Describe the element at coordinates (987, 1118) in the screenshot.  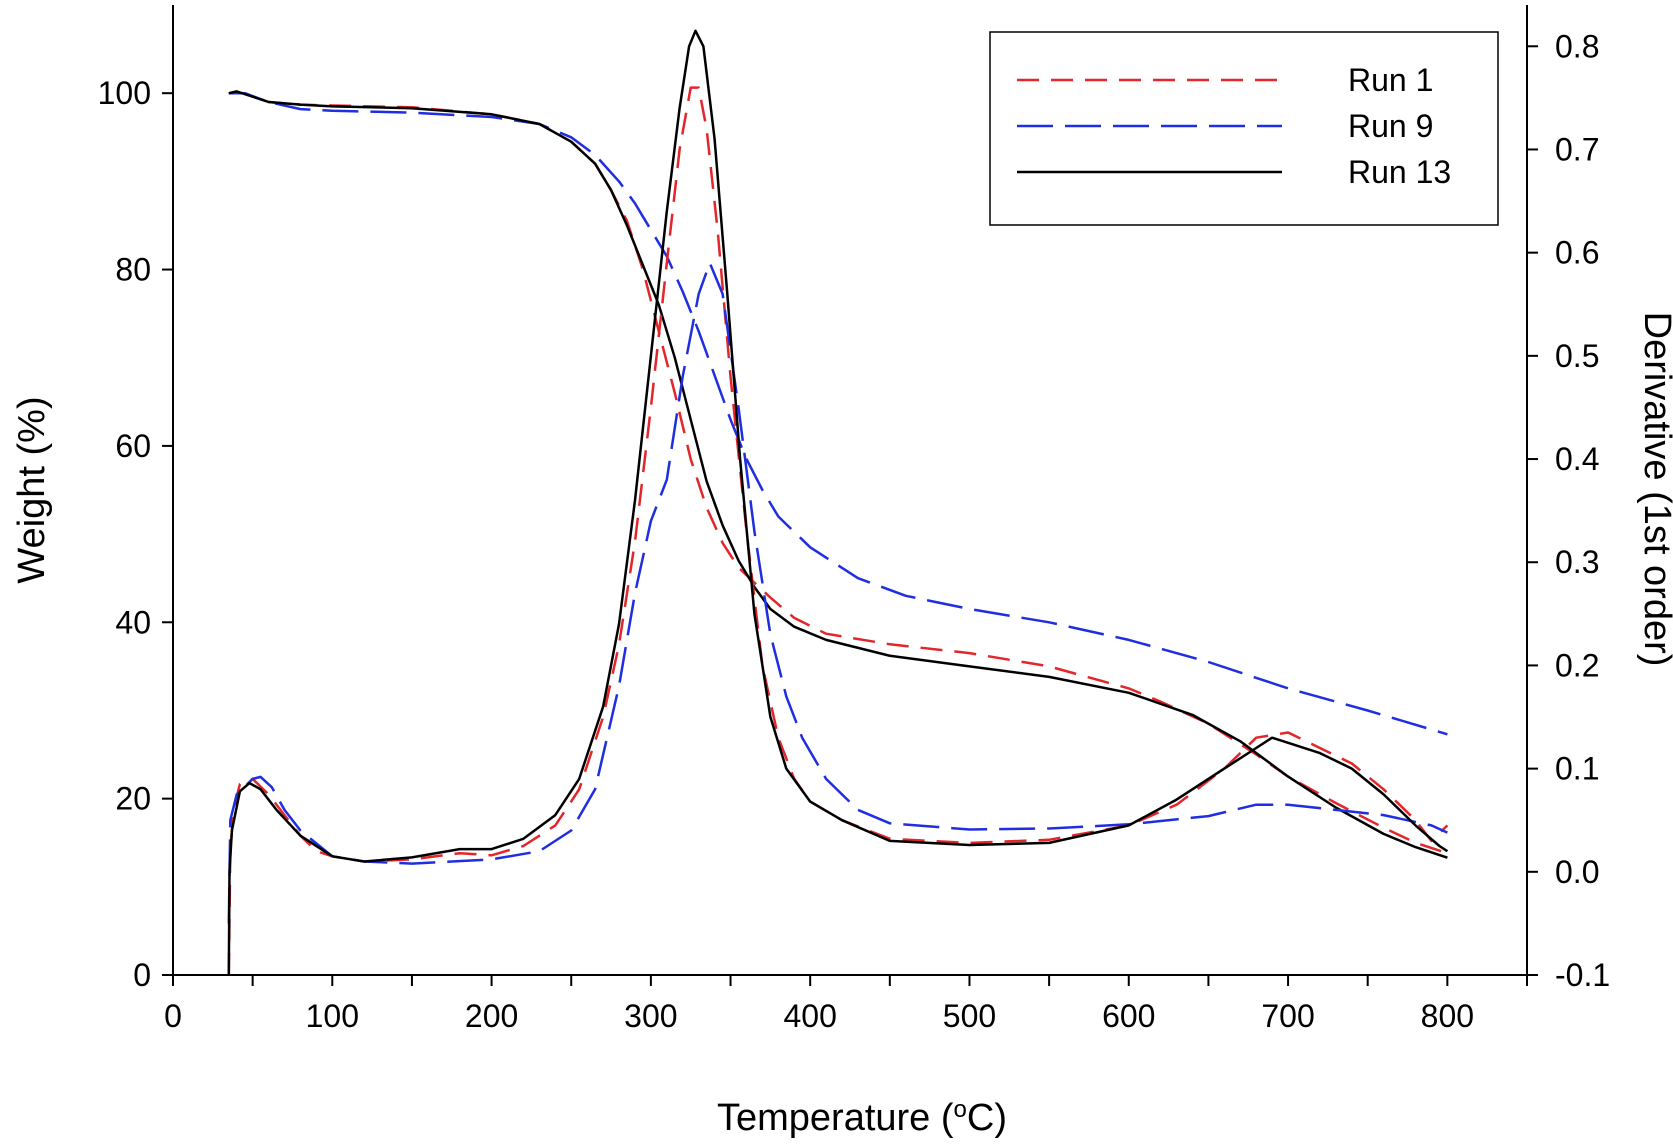
I see `x-axis-title-tail: C)` at that location.